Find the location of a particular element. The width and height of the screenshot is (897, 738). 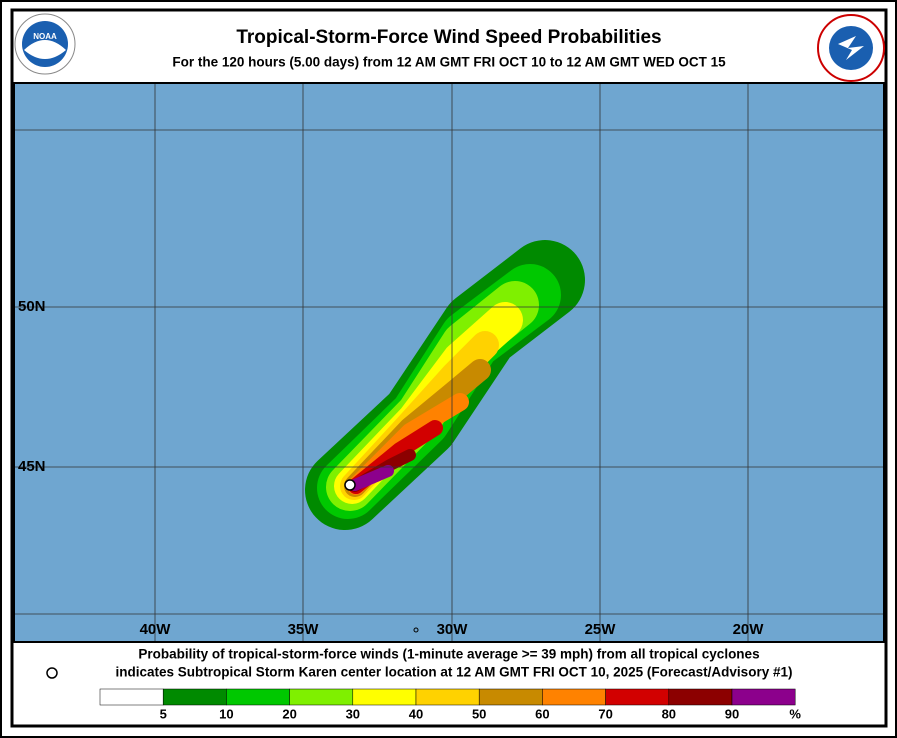

legend-label: 50 is located at coordinates (479, 713).